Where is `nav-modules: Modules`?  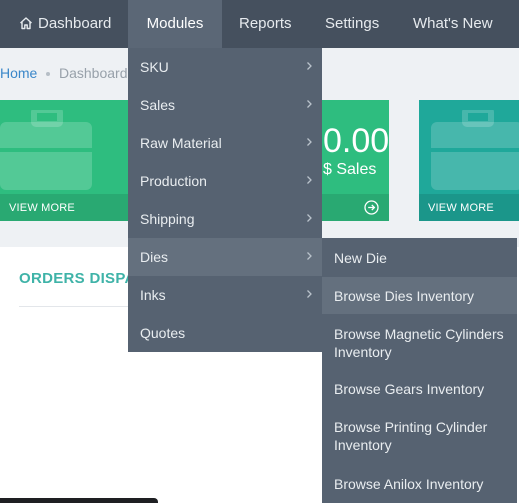
nav-modules: Modules is located at coordinates (175, 24).